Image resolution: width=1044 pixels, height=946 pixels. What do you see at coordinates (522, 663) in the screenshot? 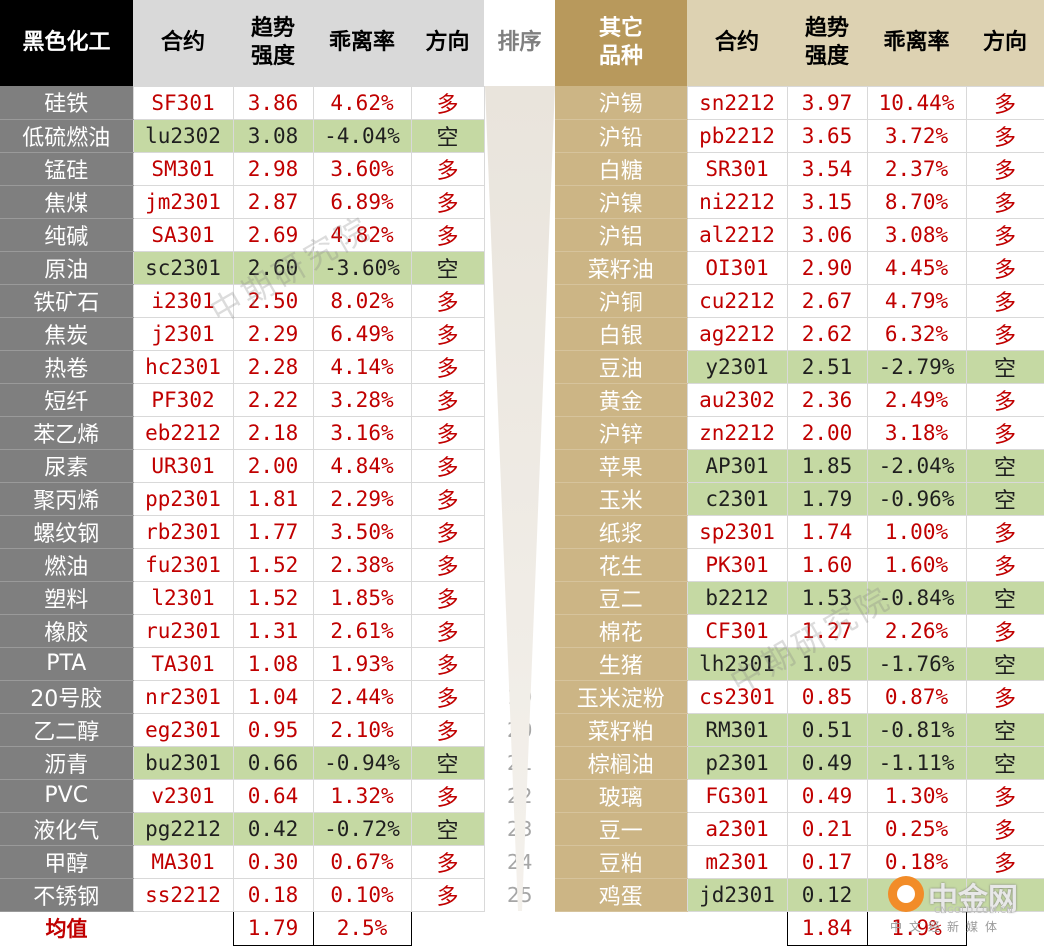
I see `table-row: PTA TA301 1.08 1.93% 多 18 生猪 lh2301 1.05 -1.76% 空` at bounding box center [522, 663].